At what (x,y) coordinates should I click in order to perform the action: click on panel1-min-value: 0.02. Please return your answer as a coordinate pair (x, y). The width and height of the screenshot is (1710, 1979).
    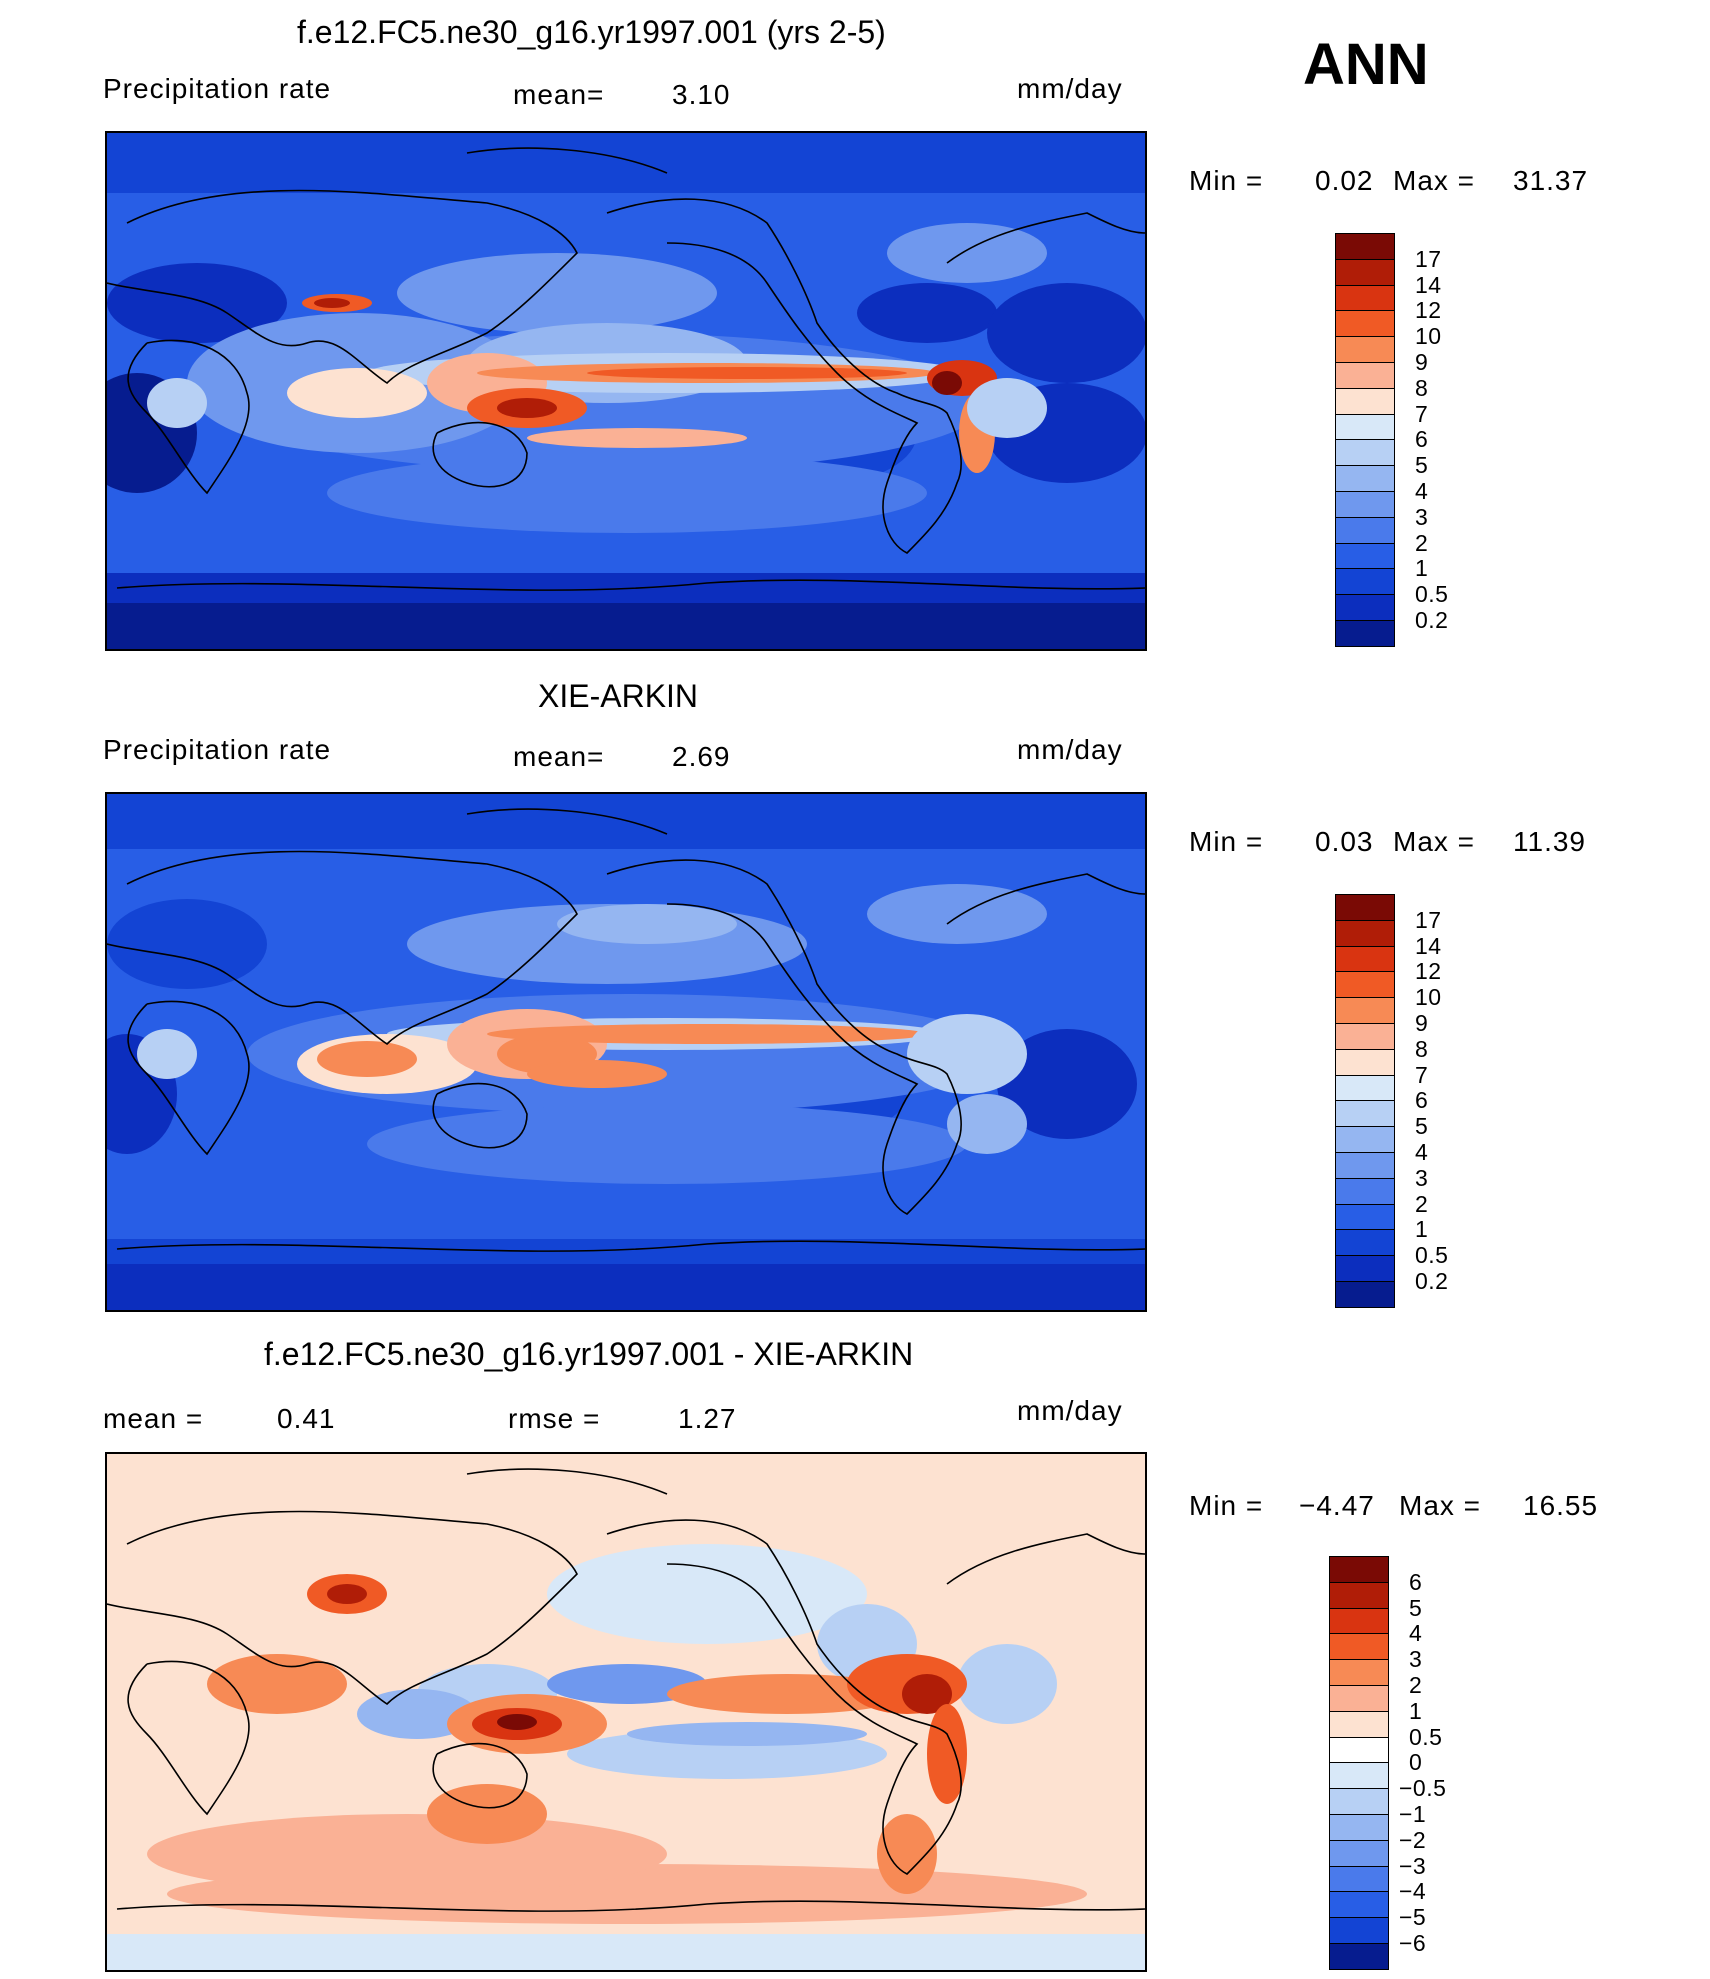
    Looking at the image, I should click on (1344, 180).